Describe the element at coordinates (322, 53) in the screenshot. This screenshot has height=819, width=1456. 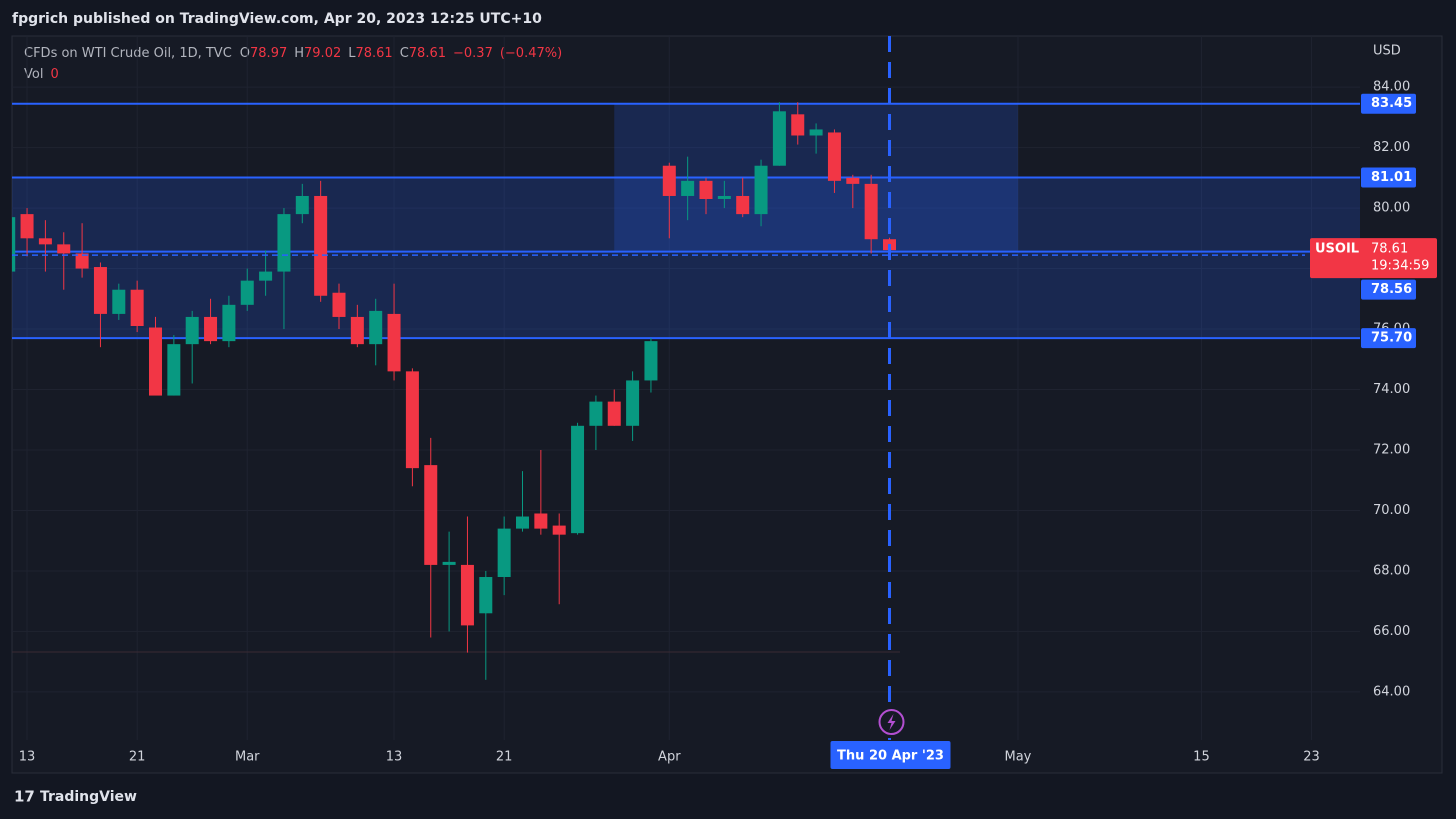
I see `legend-value: 79.02` at that location.